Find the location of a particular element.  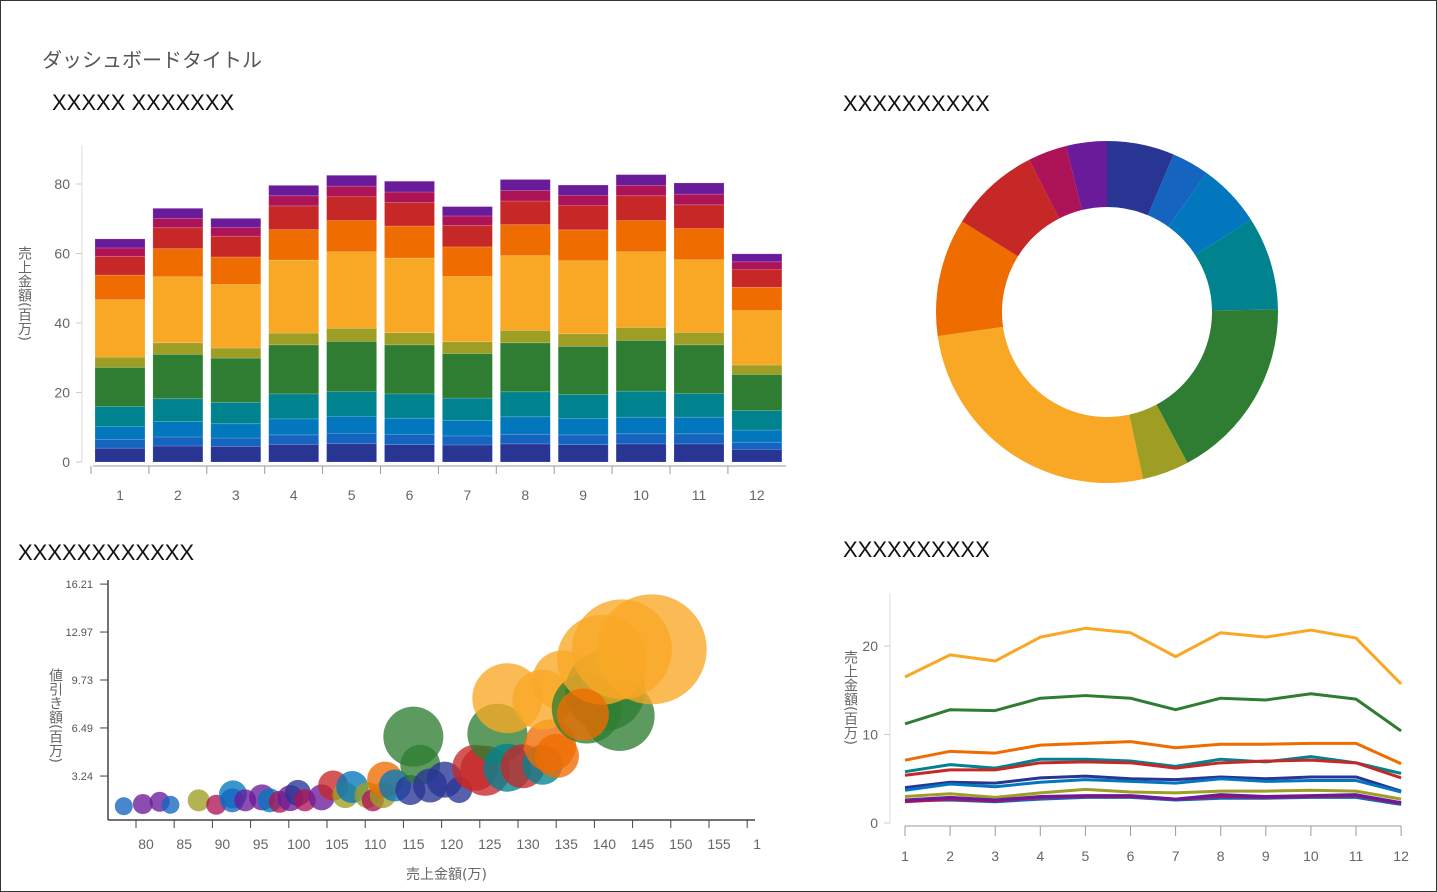

bar-x-tick-label: 3 is located at coordinates (236, 495).